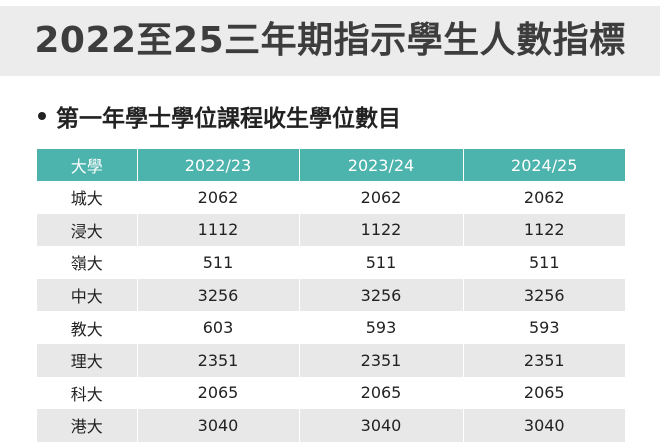 This screenshot has height=448, width=660. I want to click on table-row: 港大 3040 3040 3040, so click(331, 425).